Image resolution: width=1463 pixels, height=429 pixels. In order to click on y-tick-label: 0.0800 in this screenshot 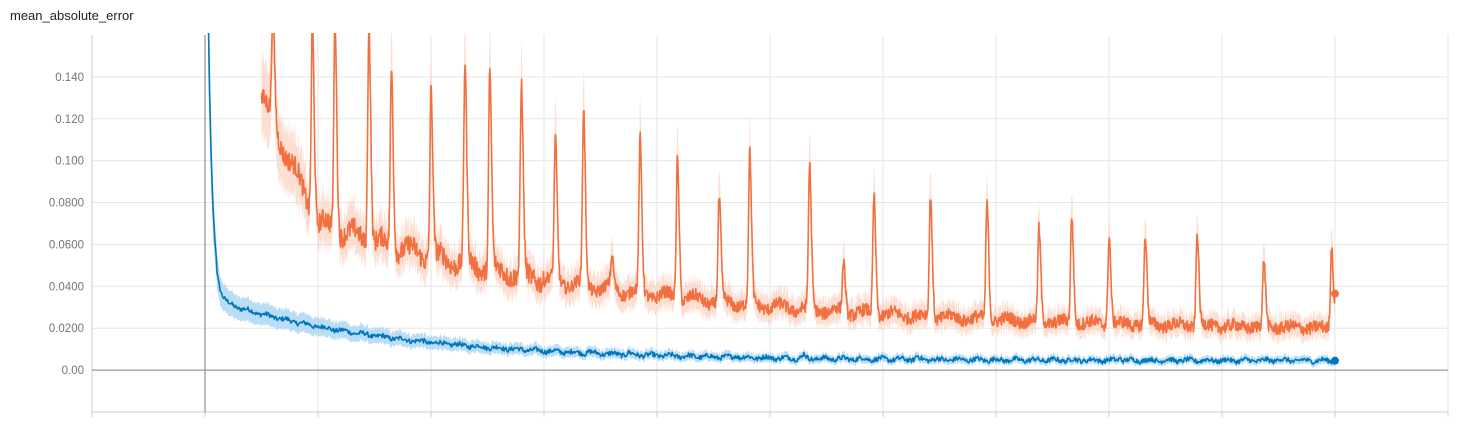, I will do `click(66, 204)`.